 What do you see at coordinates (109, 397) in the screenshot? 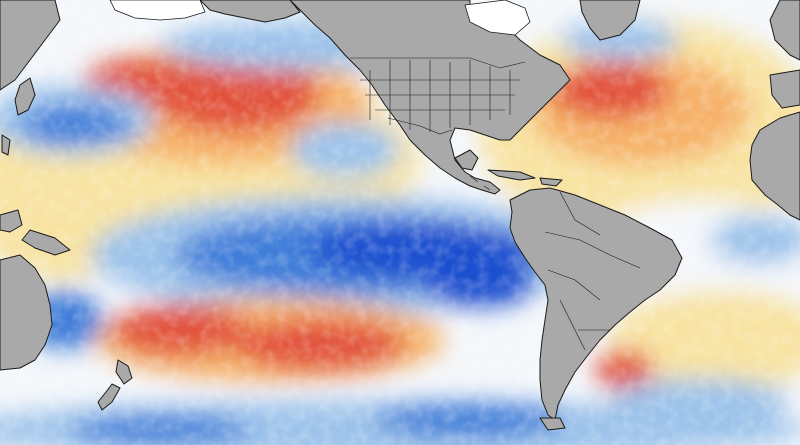
I see `new-zealand-south` at bounding box center [109, 397].